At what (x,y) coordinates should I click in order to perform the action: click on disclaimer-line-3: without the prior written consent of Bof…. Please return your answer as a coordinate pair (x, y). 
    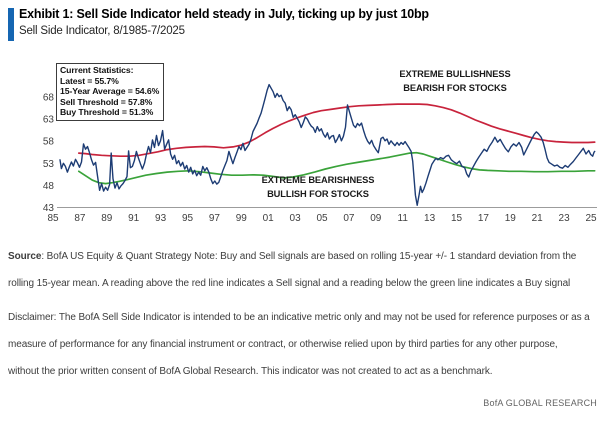
    Looking at the image, I should click on (250, 371).